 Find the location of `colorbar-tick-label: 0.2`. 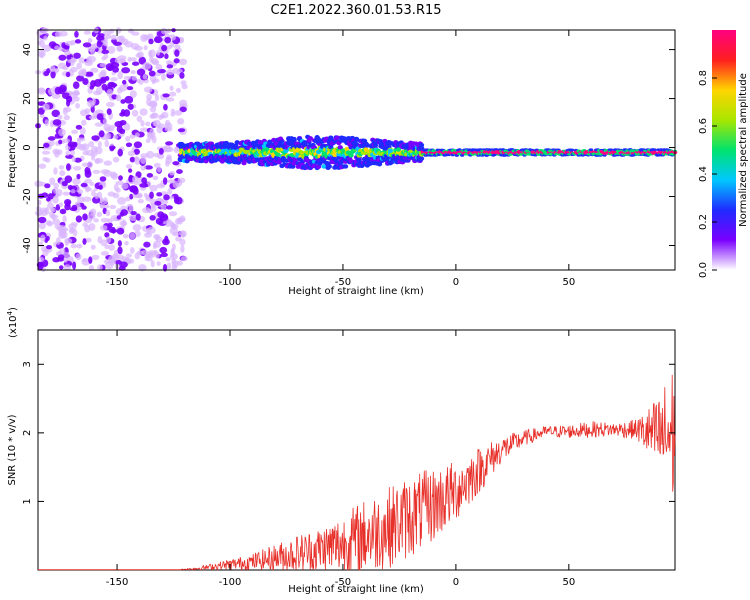

colorbar-tick-label: 0.2 is located at coordinates (703, 222).